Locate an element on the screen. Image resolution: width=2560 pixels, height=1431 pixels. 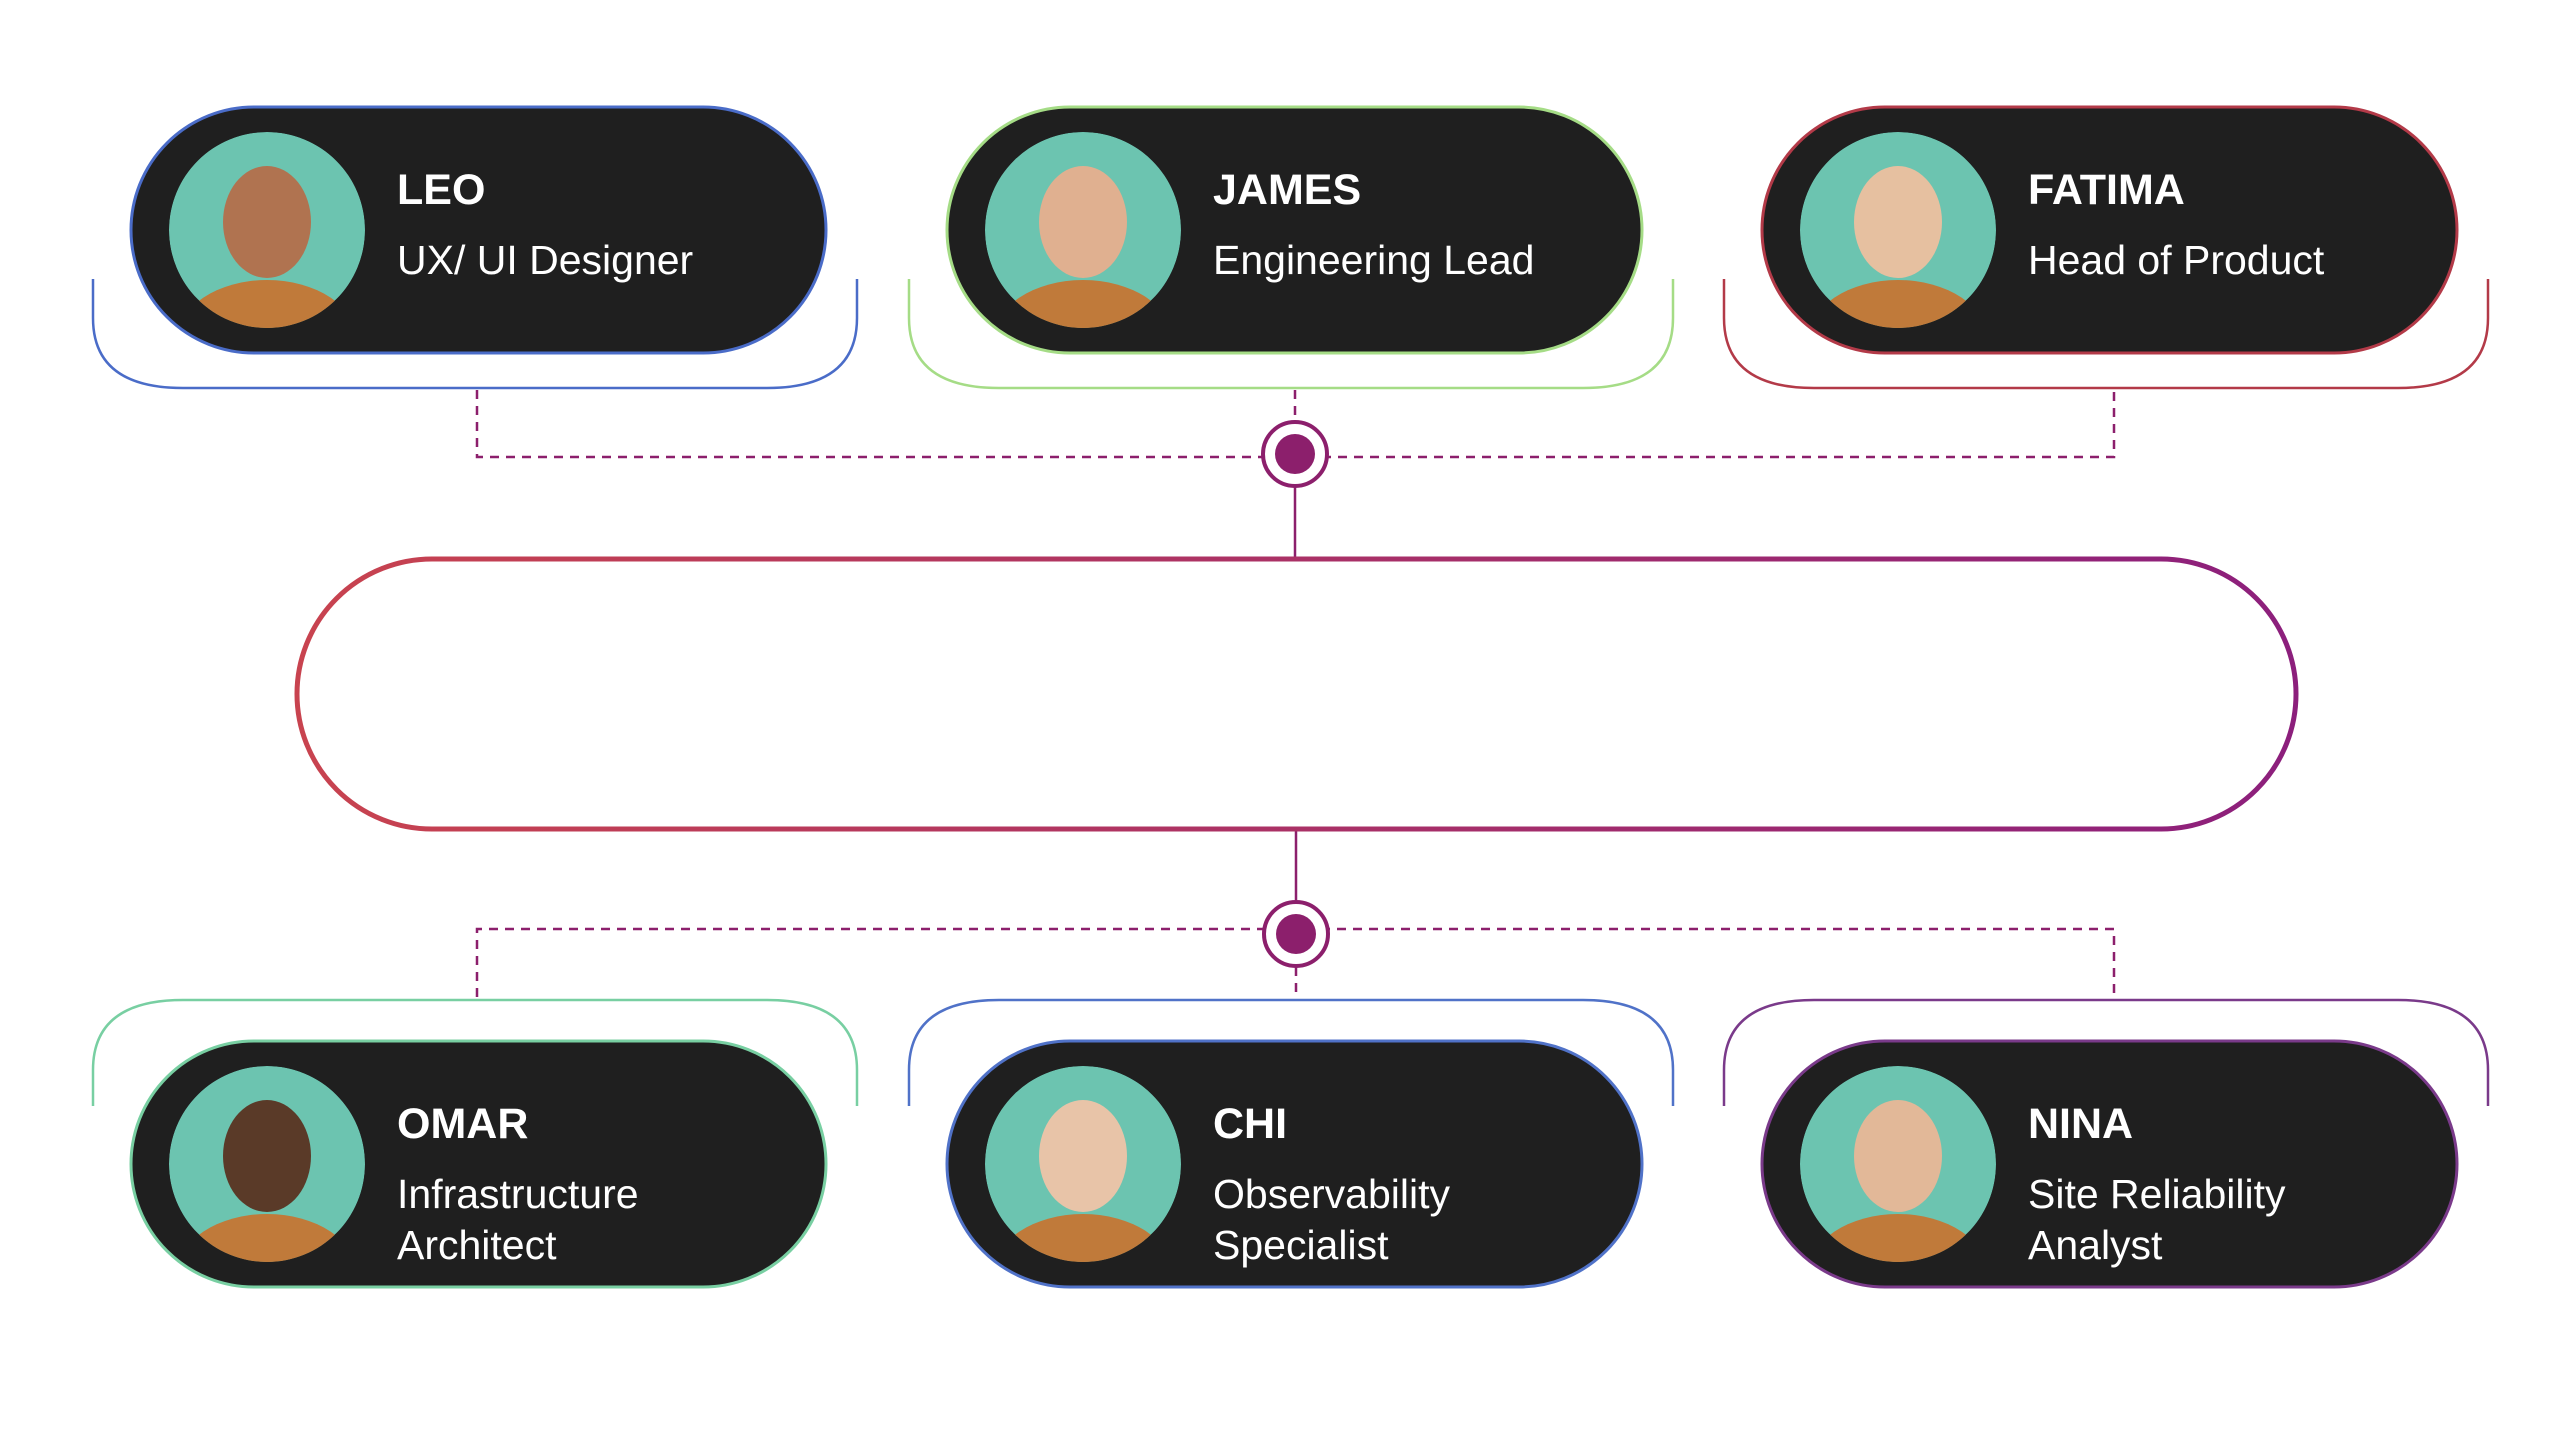
top-node-dot is located at coordinates (1295, 454).